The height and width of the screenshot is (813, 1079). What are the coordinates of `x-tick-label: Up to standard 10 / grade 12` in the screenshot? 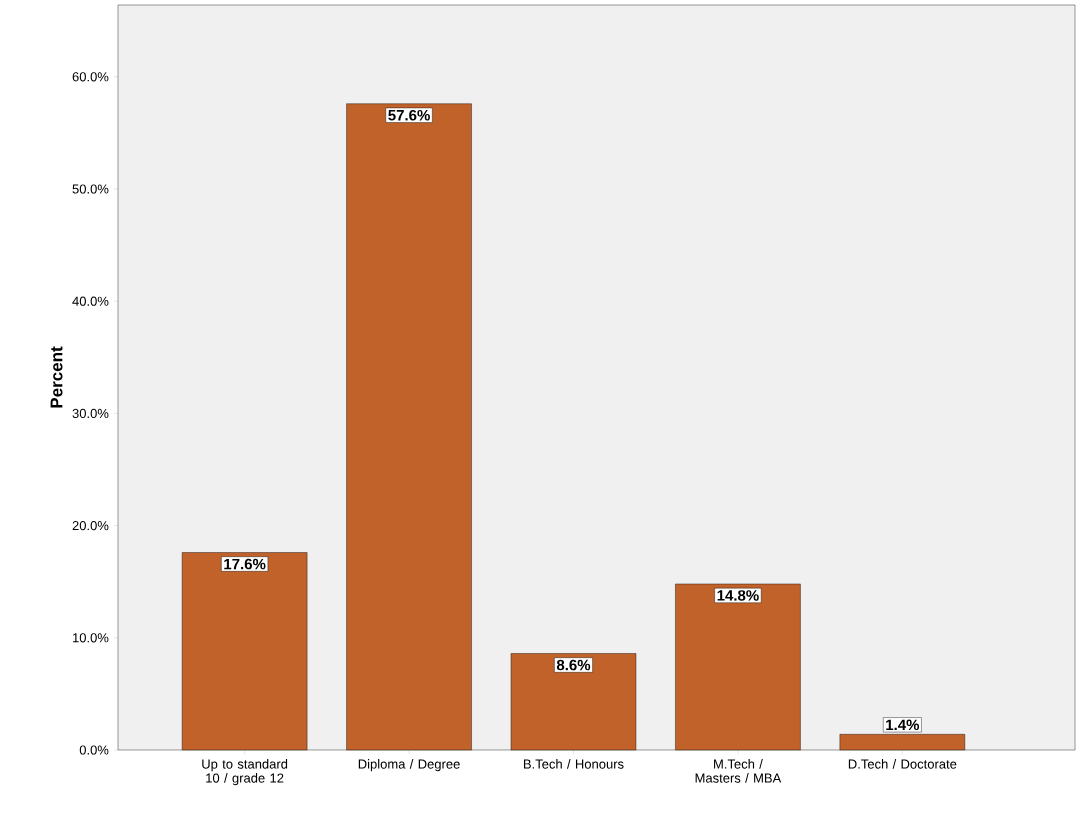 It's located at (245, 772).